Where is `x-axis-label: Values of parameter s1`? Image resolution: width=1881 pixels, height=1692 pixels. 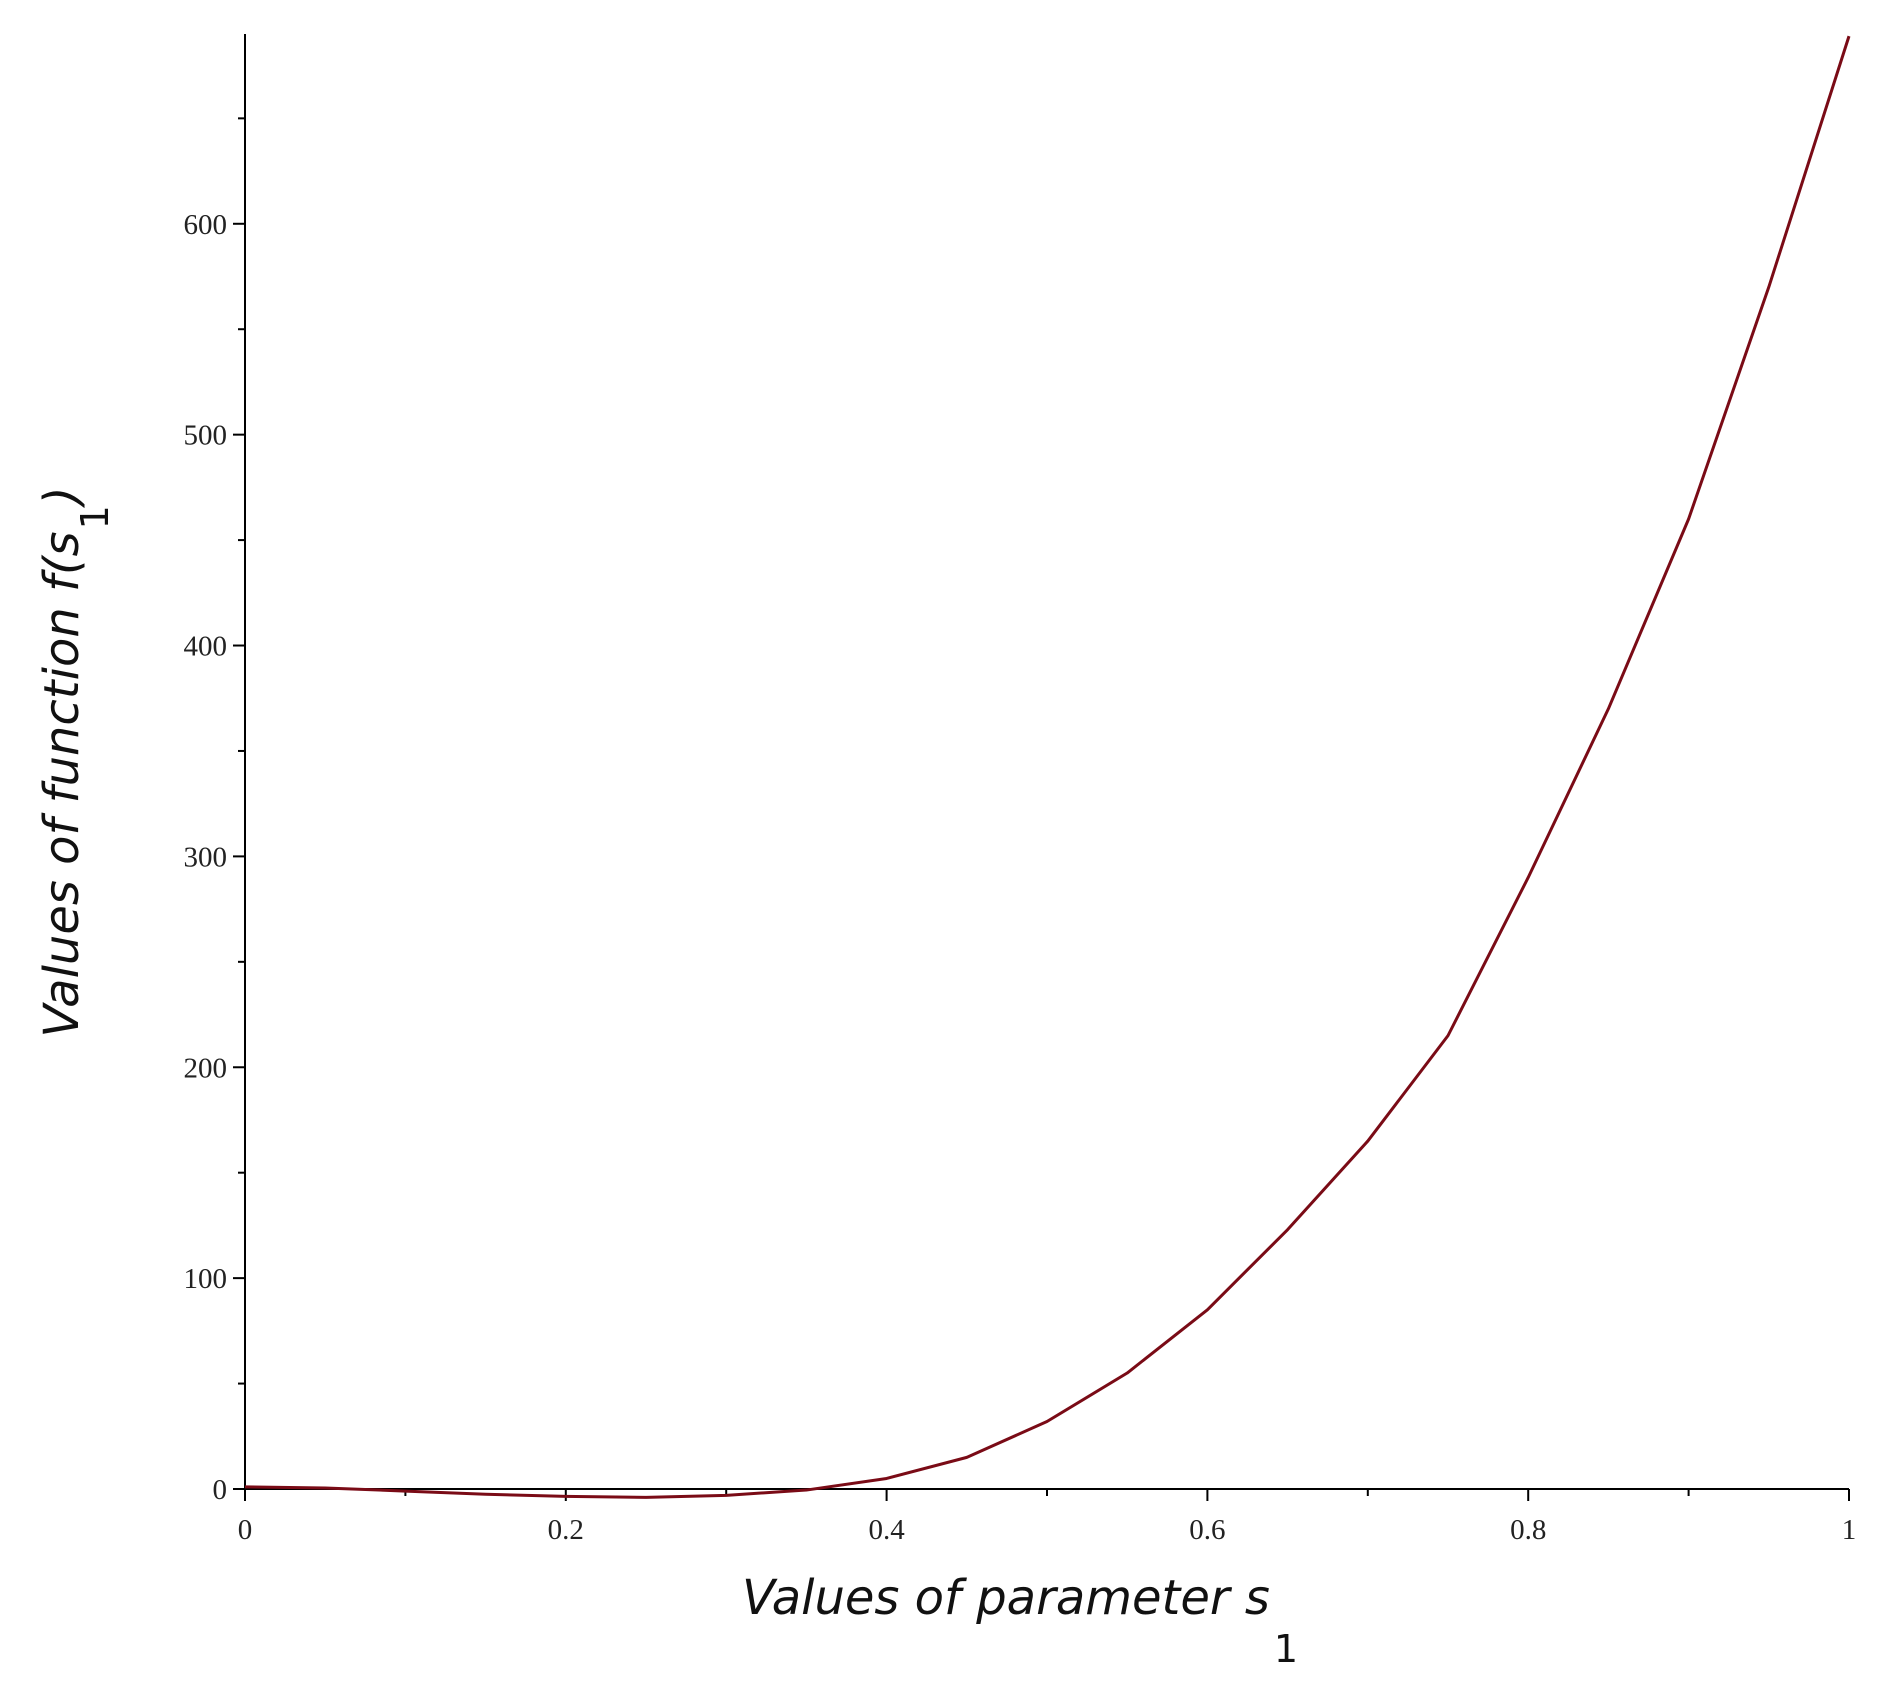
x-axis-label: Values of parameter s1 is located at coordinates (1020, 1620).